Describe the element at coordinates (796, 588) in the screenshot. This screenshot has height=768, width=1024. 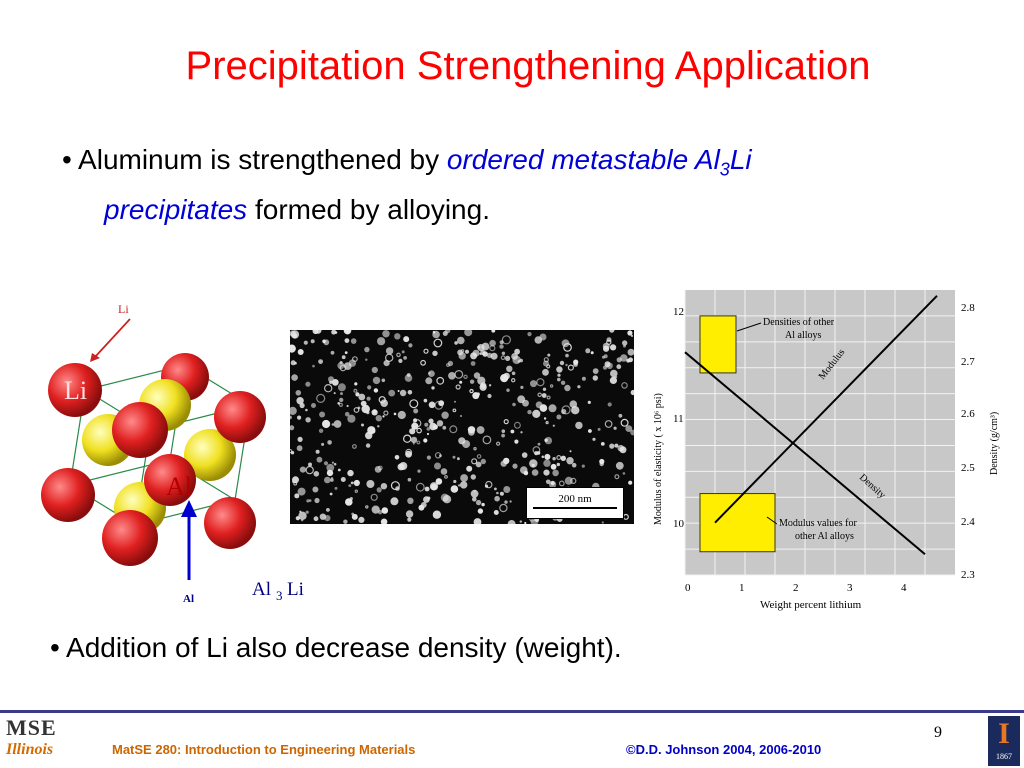
I see `x-tick: 2` at that location.